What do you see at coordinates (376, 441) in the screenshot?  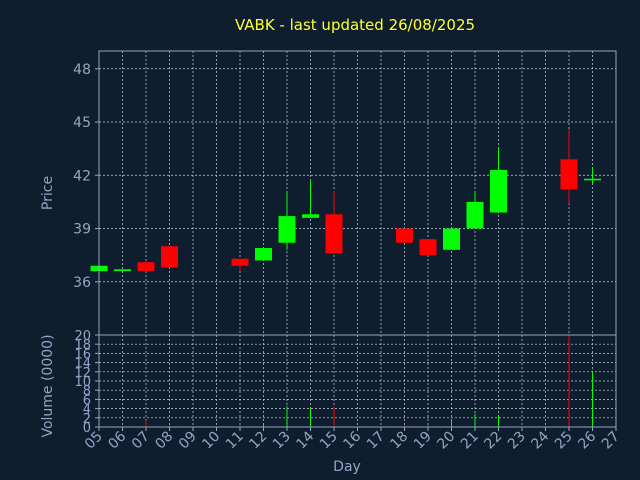 I see `x-tick-label: 17` at bounding box center [376, 441].